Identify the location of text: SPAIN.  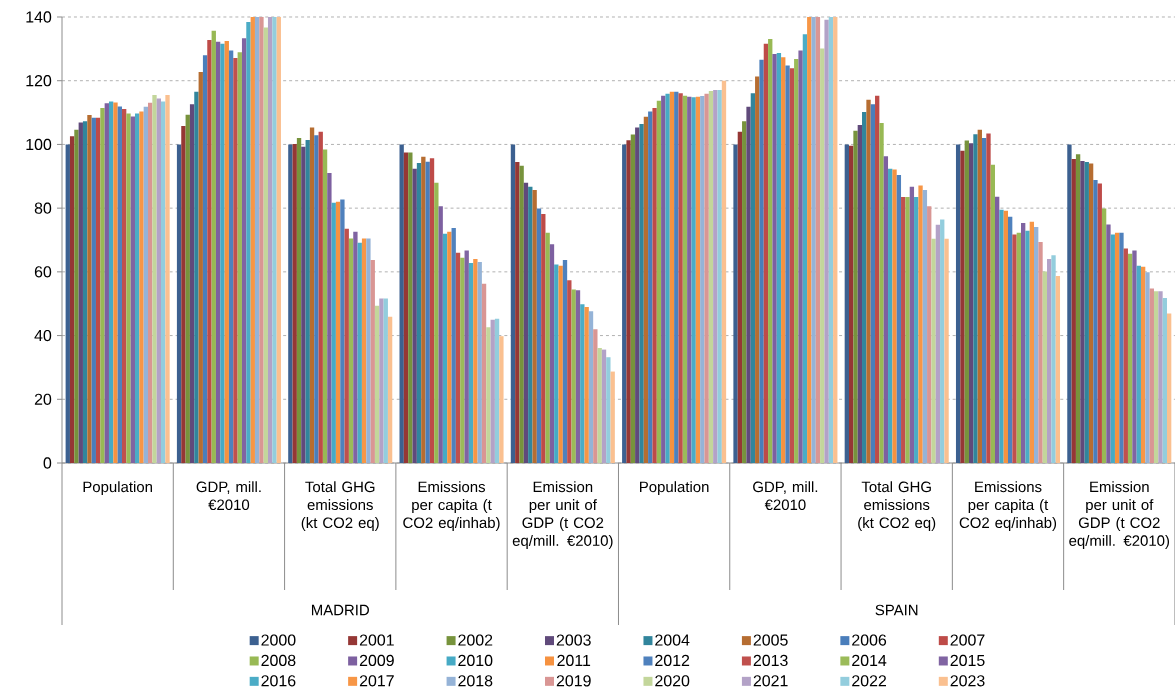
(896, 610).